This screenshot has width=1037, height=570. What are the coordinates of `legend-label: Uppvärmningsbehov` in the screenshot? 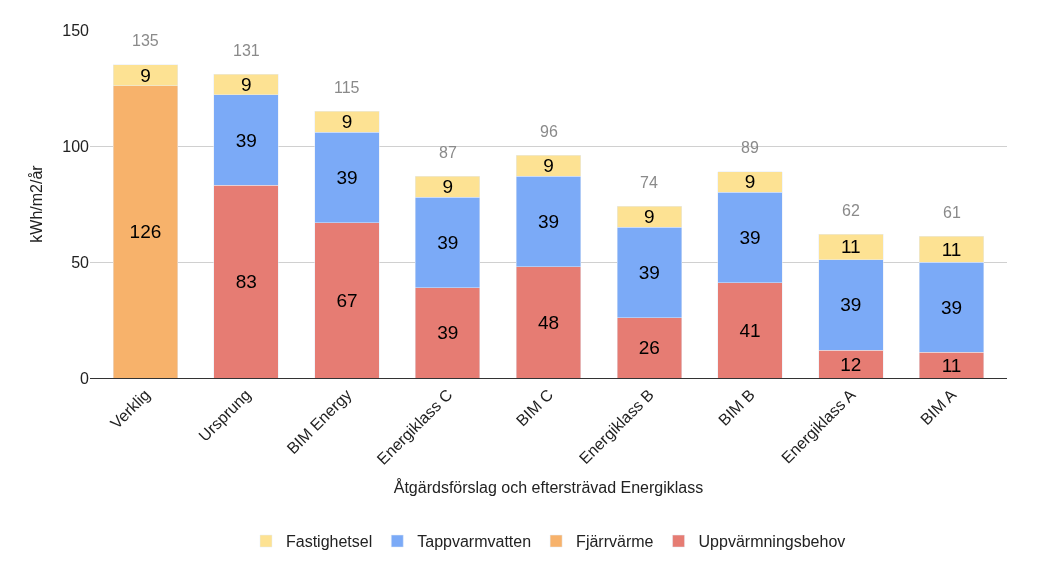 It's located at (772, 542).